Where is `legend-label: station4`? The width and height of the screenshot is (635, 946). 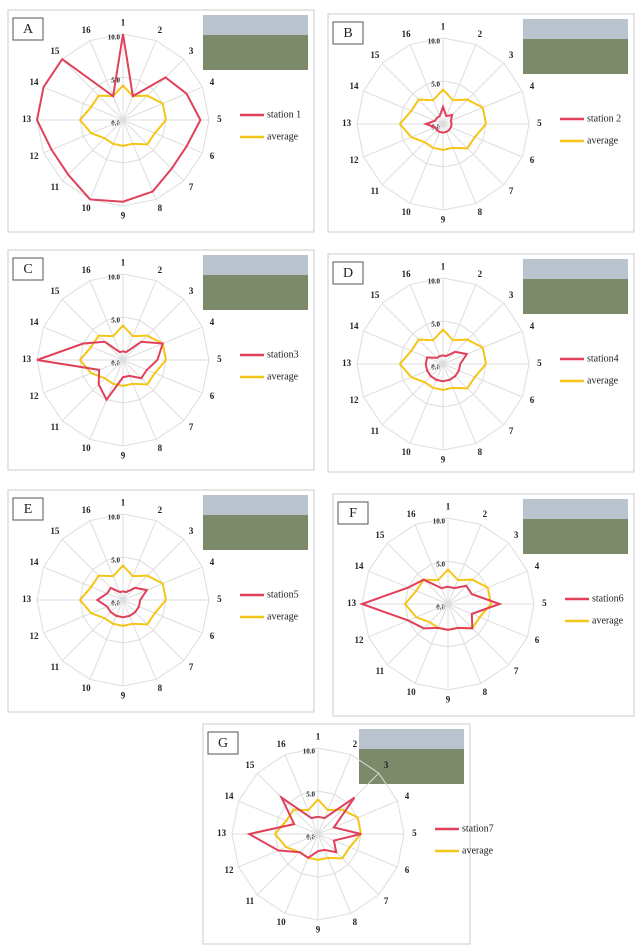
legend-label: station4 is located at coordinates (603, 358).